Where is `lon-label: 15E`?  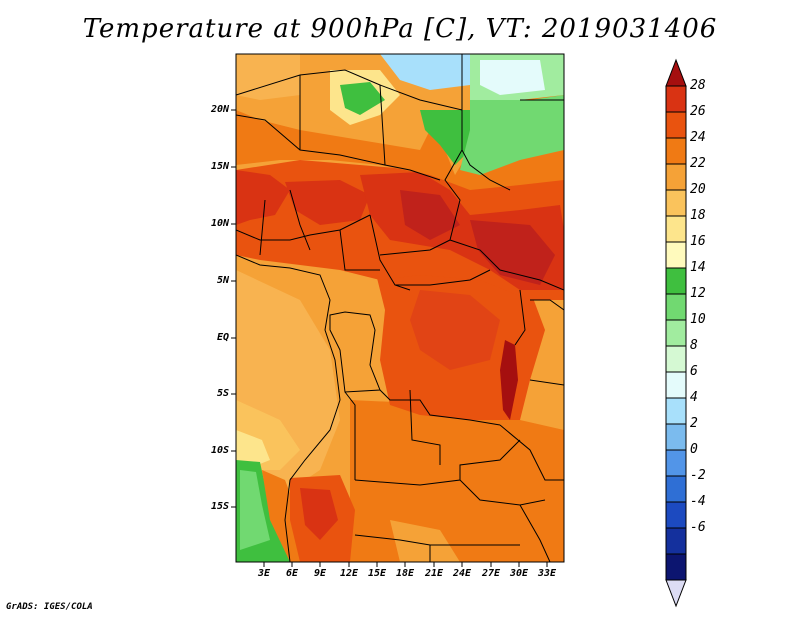 lon-label: 15E is located at coordinates (377, 573).